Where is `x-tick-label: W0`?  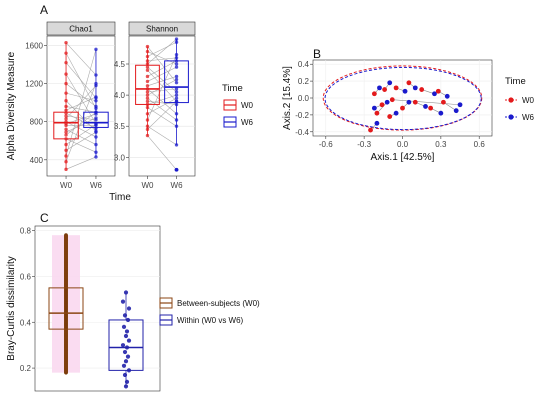 x-tick-label: W0 is located at coordinates (147, 185).